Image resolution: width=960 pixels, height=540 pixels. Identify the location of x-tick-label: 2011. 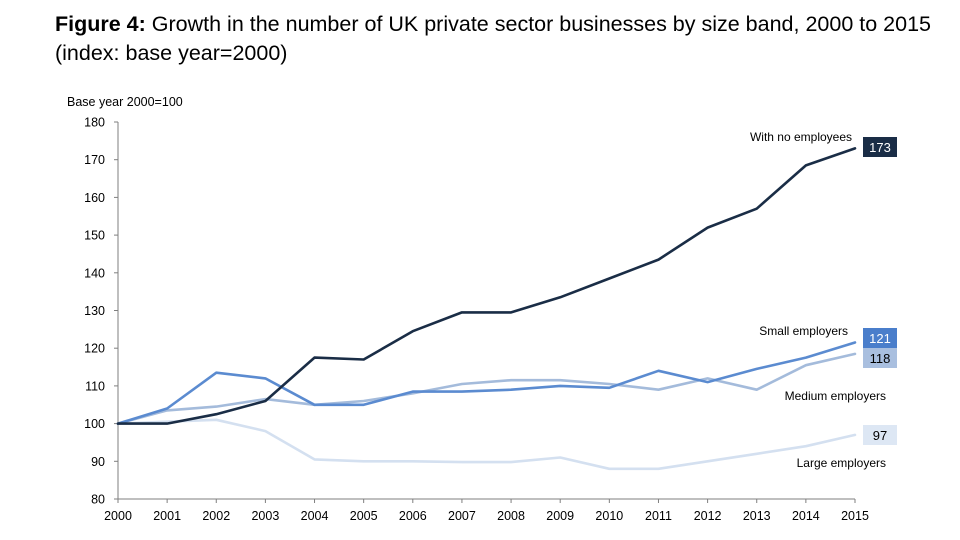
(658, 516).